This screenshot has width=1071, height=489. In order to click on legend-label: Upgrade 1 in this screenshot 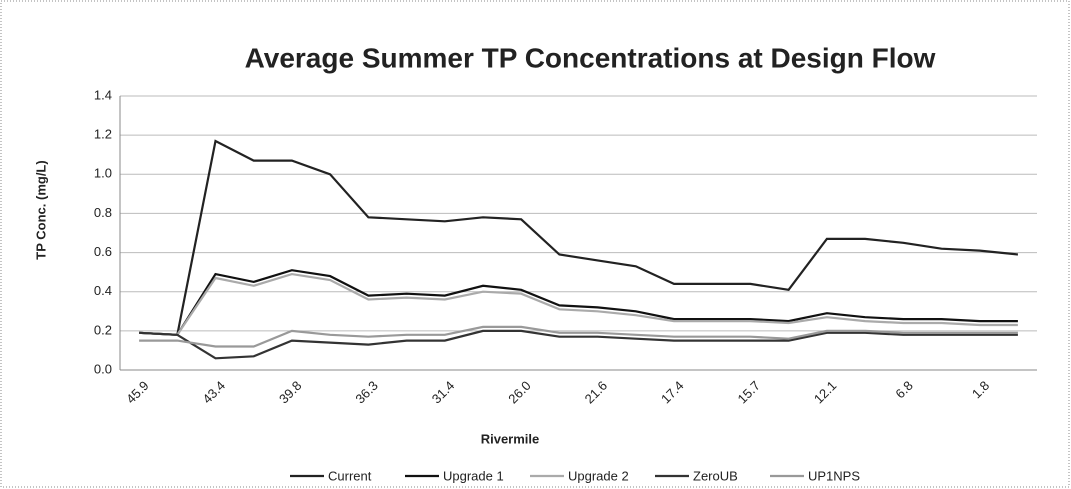, I will do `click(473, 475)`.